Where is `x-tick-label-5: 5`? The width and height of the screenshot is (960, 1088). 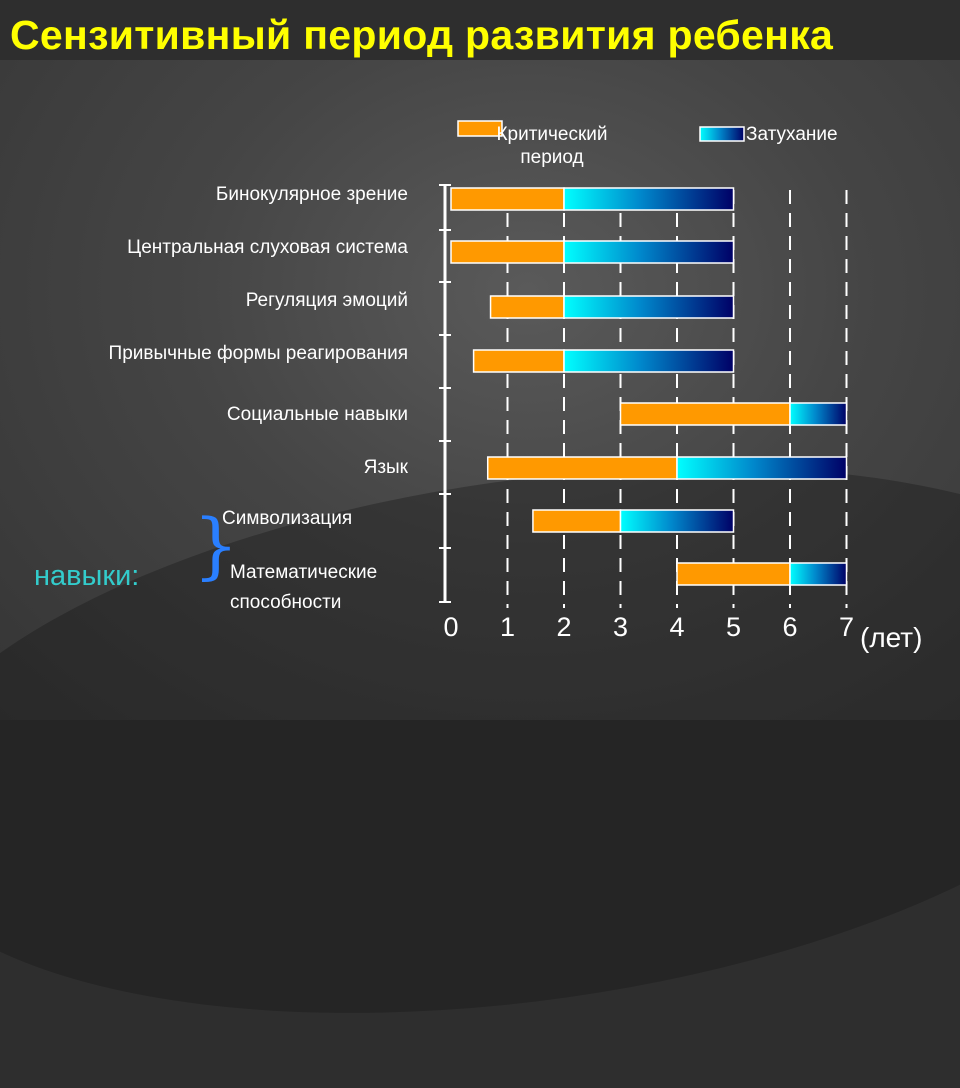 x-tick-label-5: 5 is located at coordinates (733, 627).